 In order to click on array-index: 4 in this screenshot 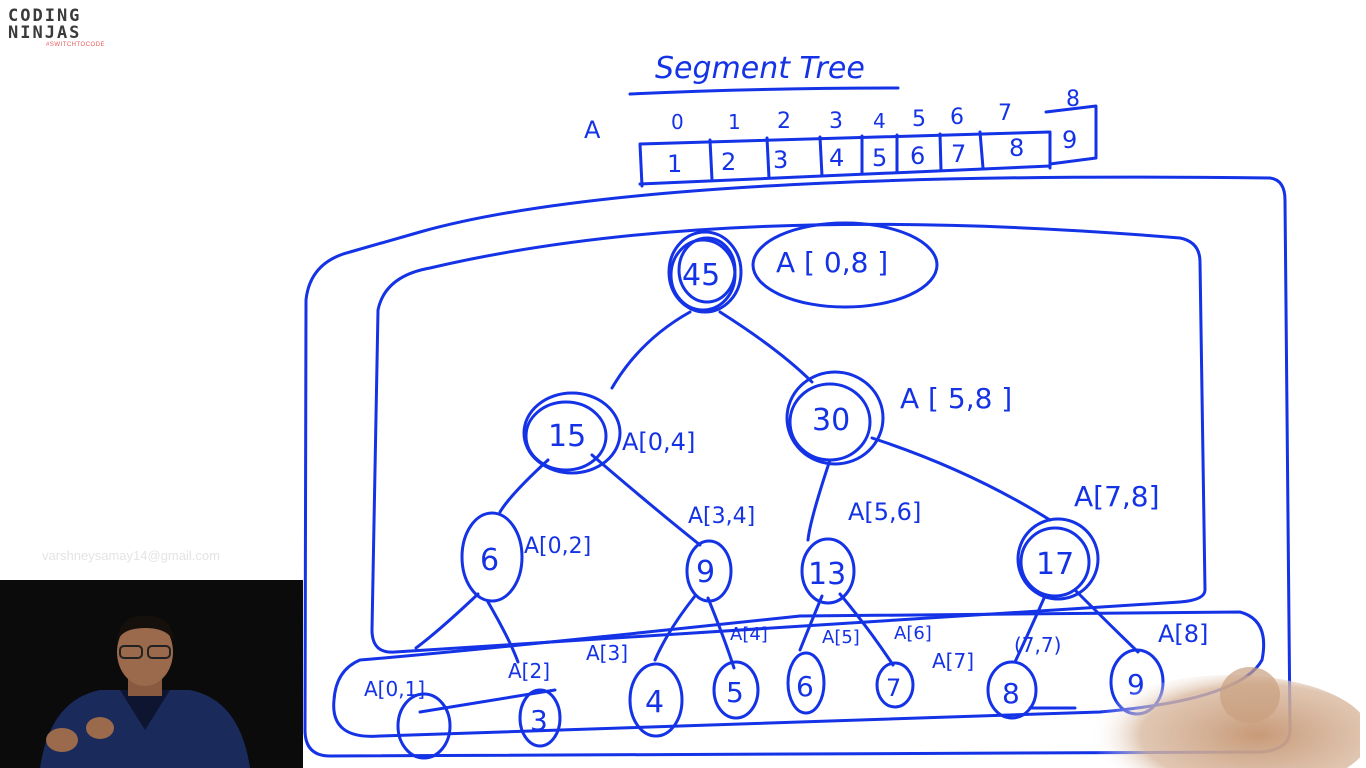, I will do `click(879, 121)`.